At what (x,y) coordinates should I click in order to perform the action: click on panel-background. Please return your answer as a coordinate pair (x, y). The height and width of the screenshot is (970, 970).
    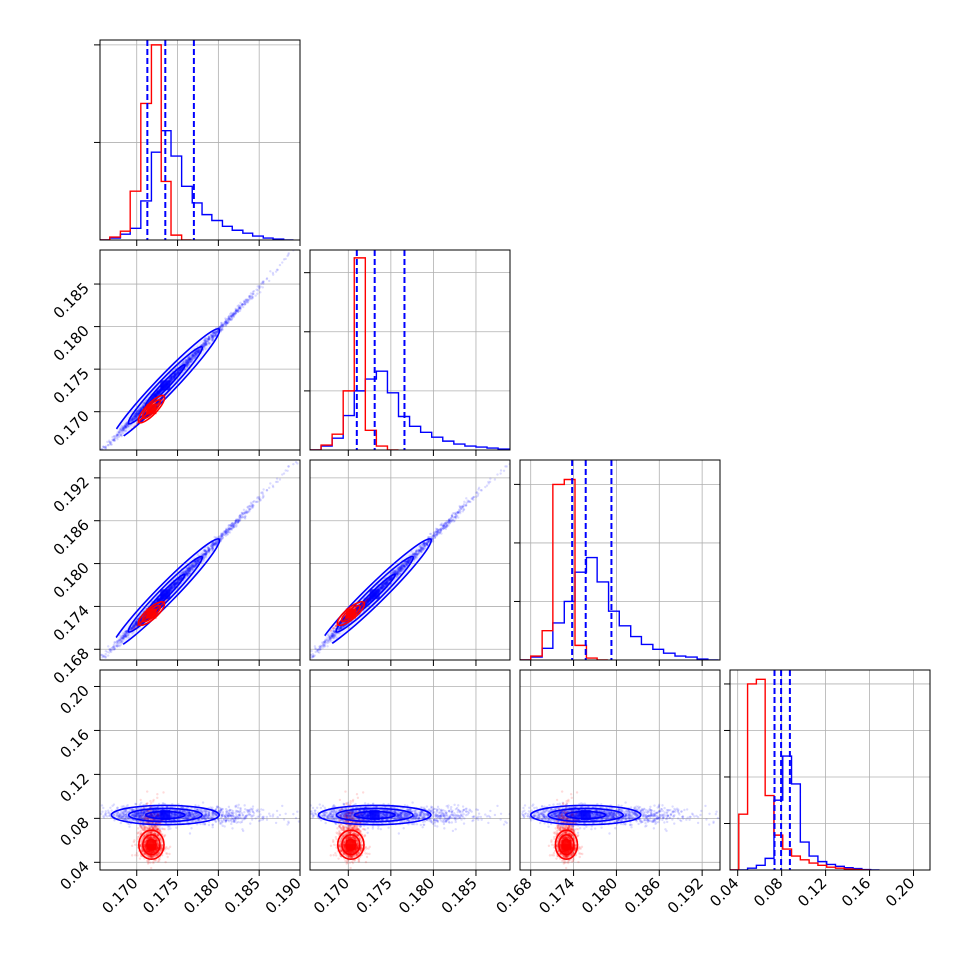
    Looking at the image, I should click on (200, 140).